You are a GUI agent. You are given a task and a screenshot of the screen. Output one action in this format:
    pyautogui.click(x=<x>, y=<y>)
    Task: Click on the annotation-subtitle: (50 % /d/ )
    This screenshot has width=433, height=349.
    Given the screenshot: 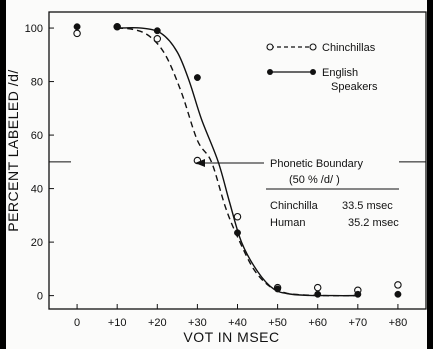 What is the action you would take?
    pyautogui.click(x=314, y=180)
    